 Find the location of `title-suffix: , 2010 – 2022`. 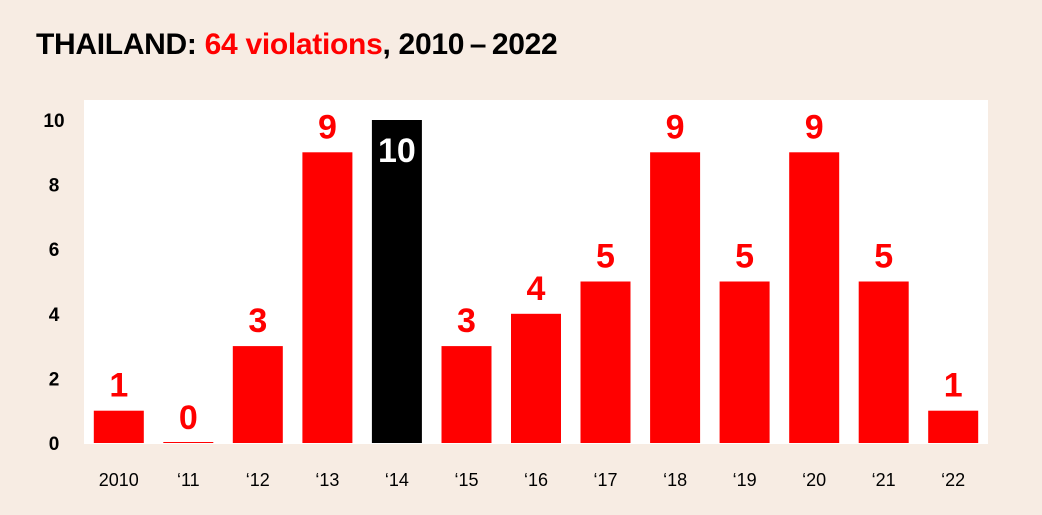

title-suffix: , 2010 – 2022 is located at coordinates (470, 44).